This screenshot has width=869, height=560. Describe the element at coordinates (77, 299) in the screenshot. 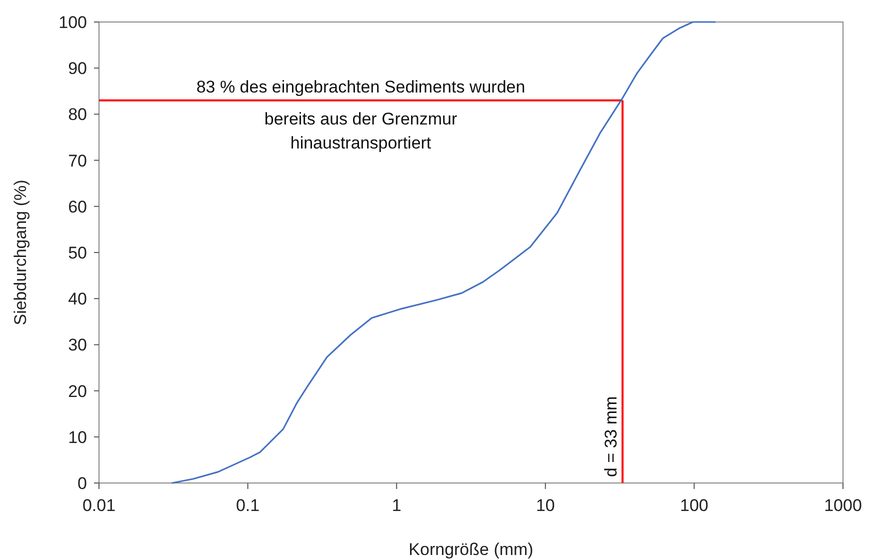

I see `y-tick-label: 40` at that location.